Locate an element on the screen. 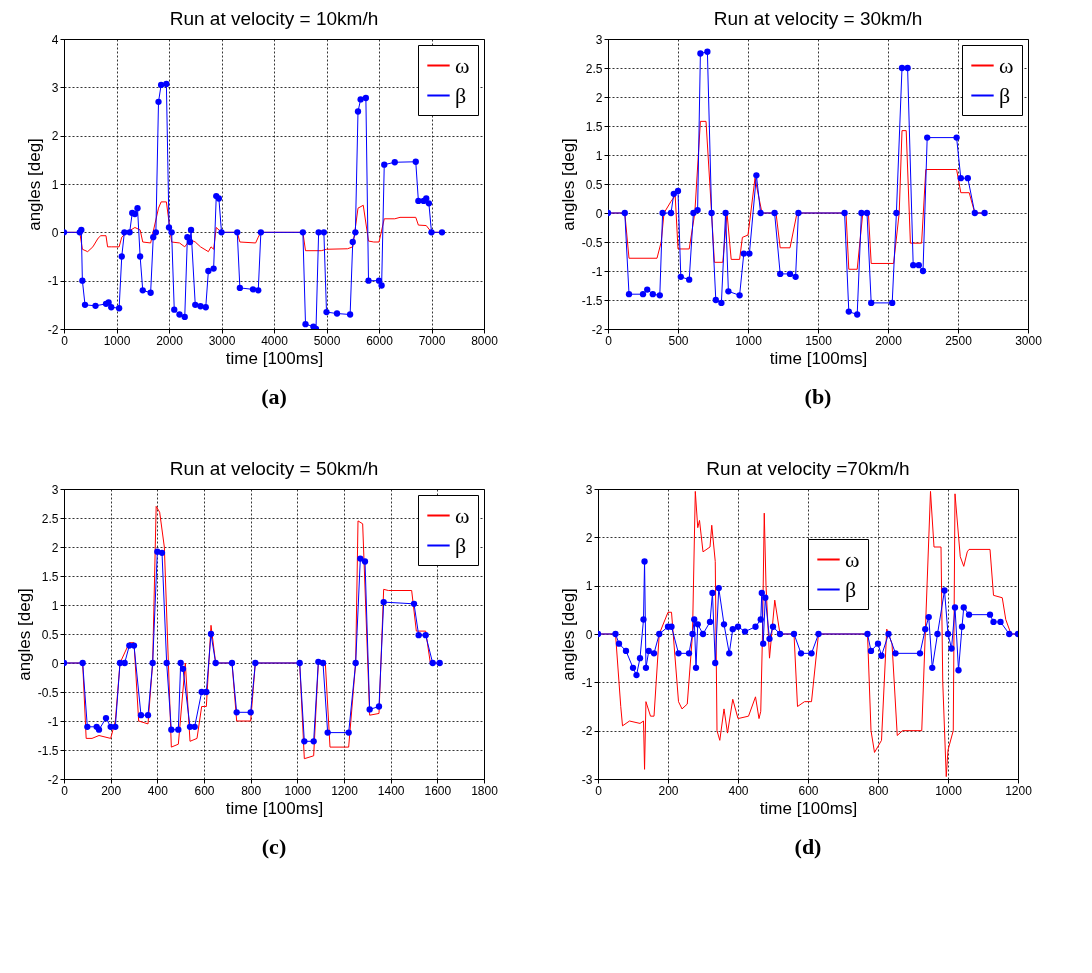  x-tick-label: 0 is located at coordinates (65, 790).